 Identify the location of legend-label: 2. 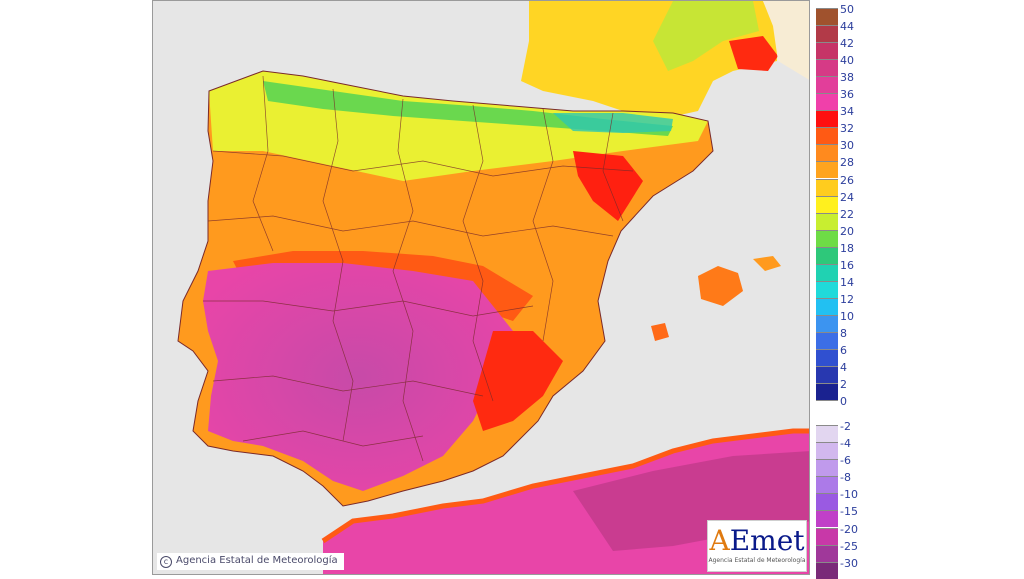
(843, 385).